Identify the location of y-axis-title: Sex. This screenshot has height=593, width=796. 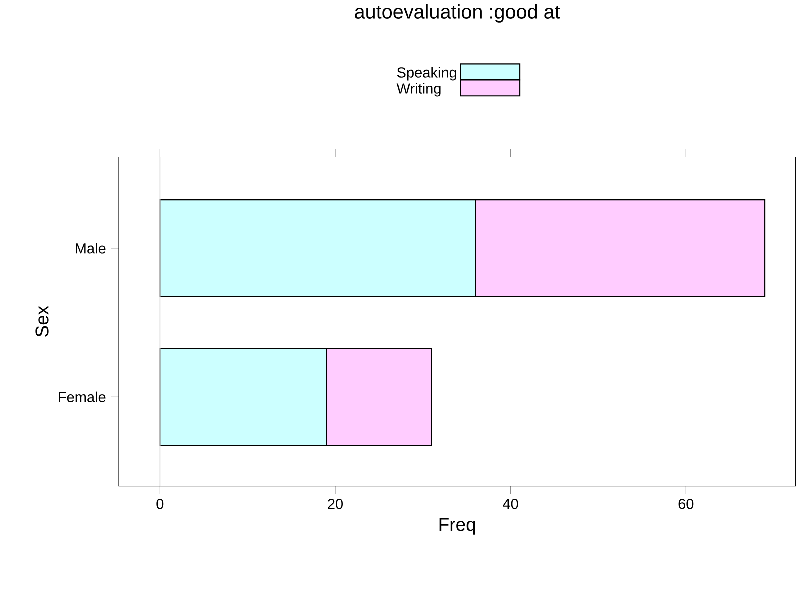
(42, 321).